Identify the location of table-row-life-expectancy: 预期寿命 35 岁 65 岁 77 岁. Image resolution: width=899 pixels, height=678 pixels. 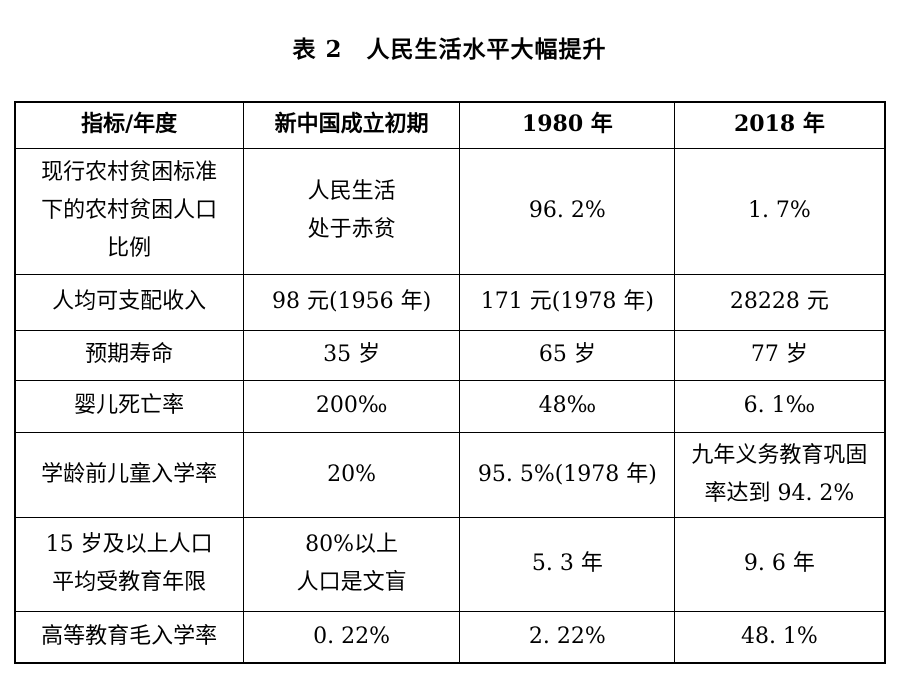
(449, 355).